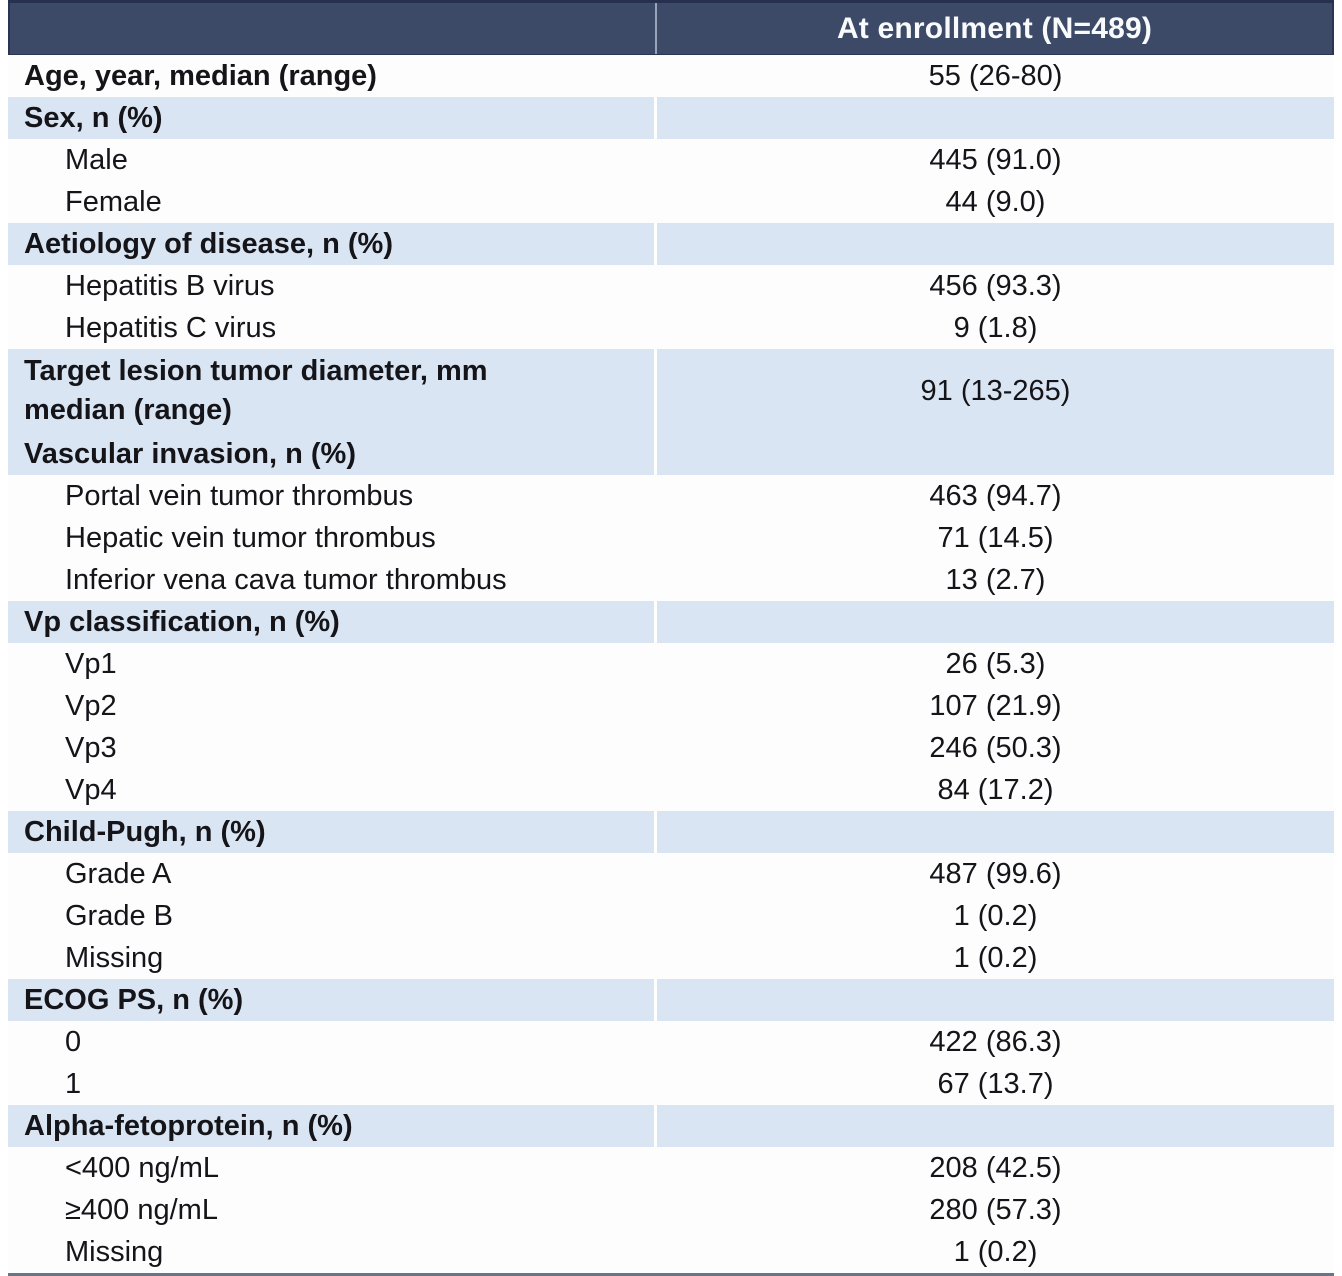 This screenshot has width=1342, height=1276. I want to click on row-value: 44 (9.0), so click(995, 201).